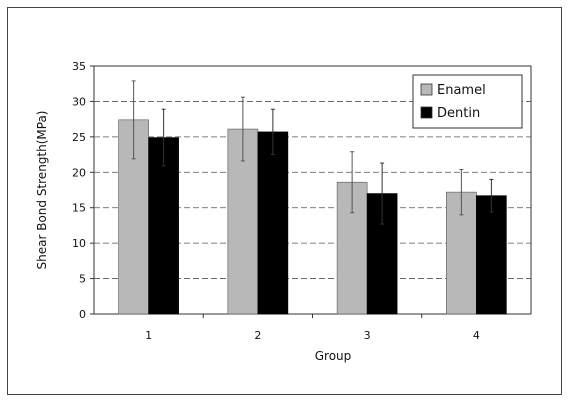 The height and width of the screenshot is (403, 572). I want to click on y-tick-label: 0, so click(82, 314).